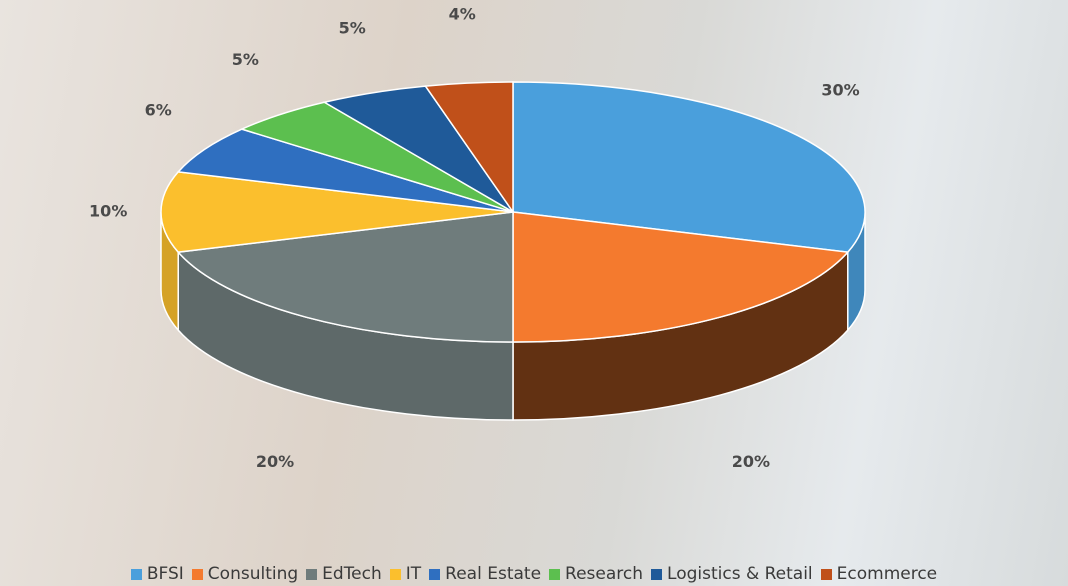 The height and width of the screenshot is (586, 1068). I want to click on data-label: 30%, so click(840, 90).